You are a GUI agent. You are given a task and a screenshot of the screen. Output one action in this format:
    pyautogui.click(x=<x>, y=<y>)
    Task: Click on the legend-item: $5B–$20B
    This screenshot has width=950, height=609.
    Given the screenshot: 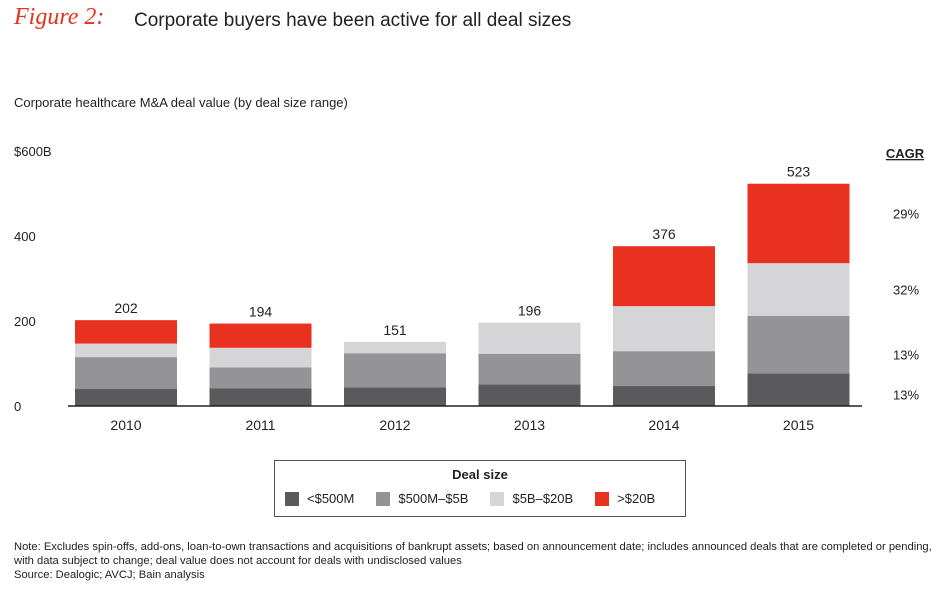 What is the action you would take?
    pyautogui.click(x=531, y=498)
    